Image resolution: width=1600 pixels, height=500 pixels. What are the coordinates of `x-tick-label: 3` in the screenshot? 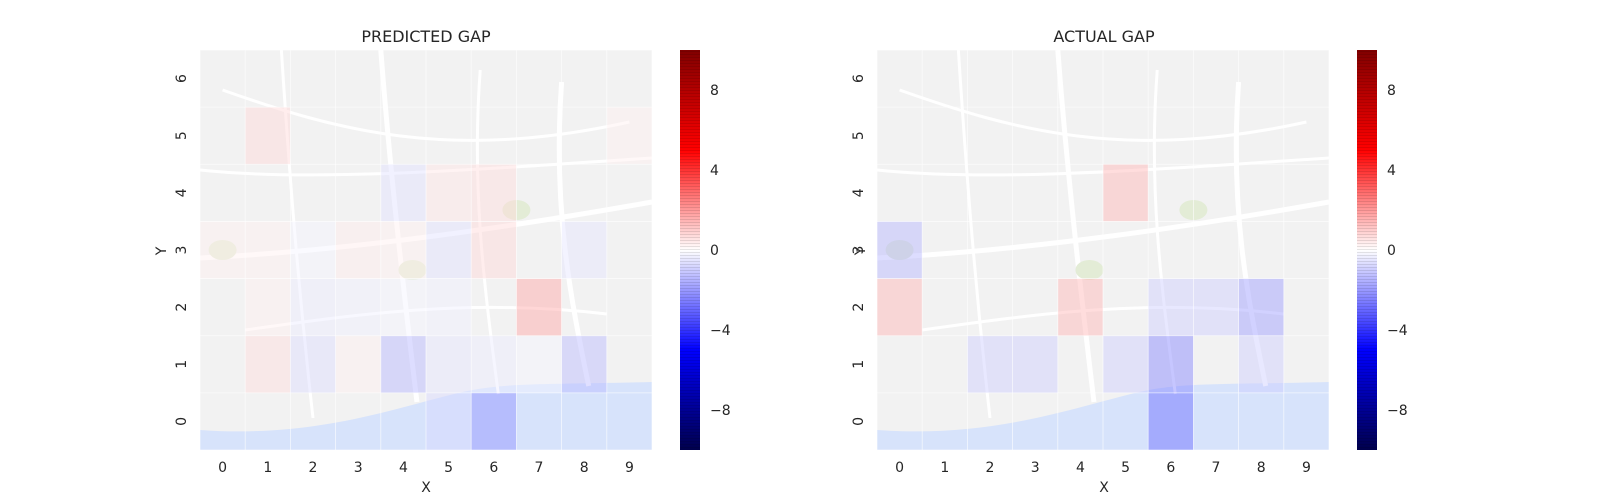 It's located at (1035, 468).